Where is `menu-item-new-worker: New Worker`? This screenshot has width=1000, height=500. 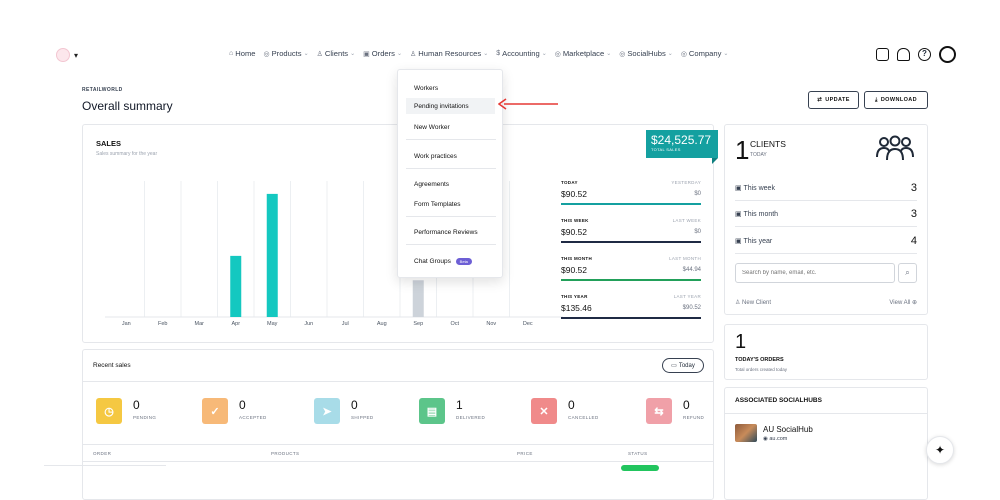 menu-item-new-worker: New Worker is located at coordinates (432, 127).